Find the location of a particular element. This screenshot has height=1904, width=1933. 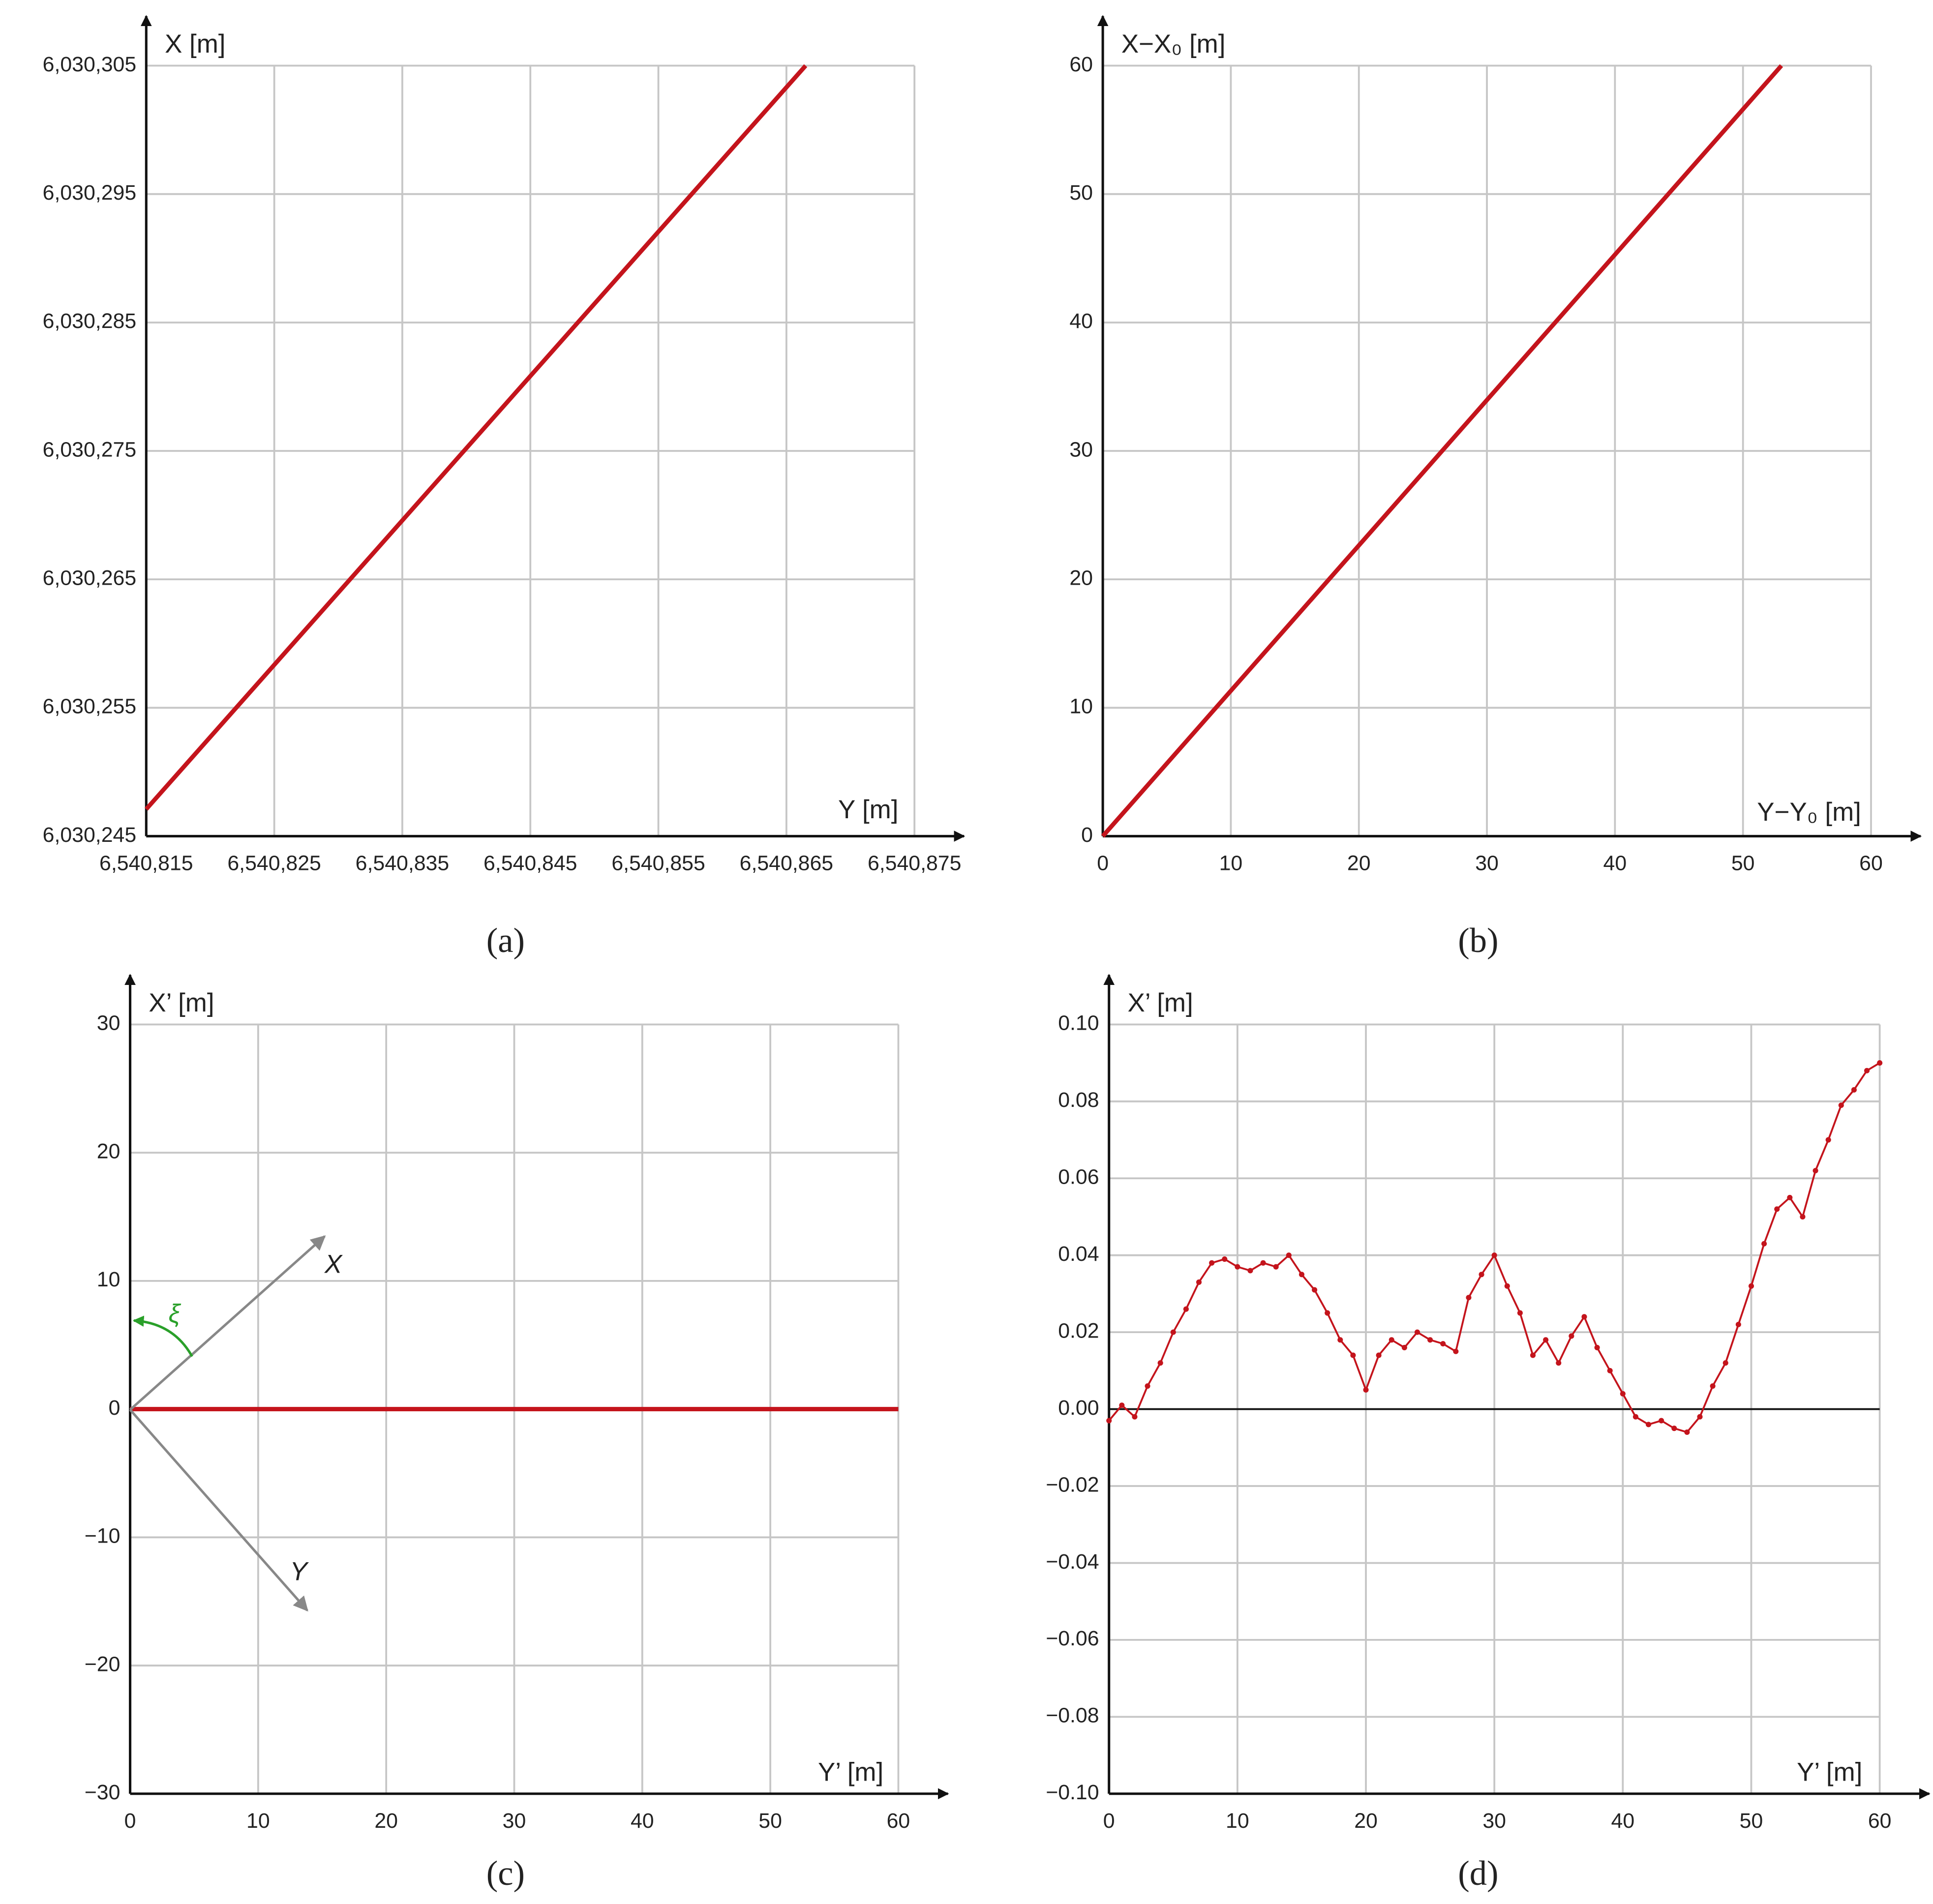

annotation: X is located at coordinates (333, 1264).